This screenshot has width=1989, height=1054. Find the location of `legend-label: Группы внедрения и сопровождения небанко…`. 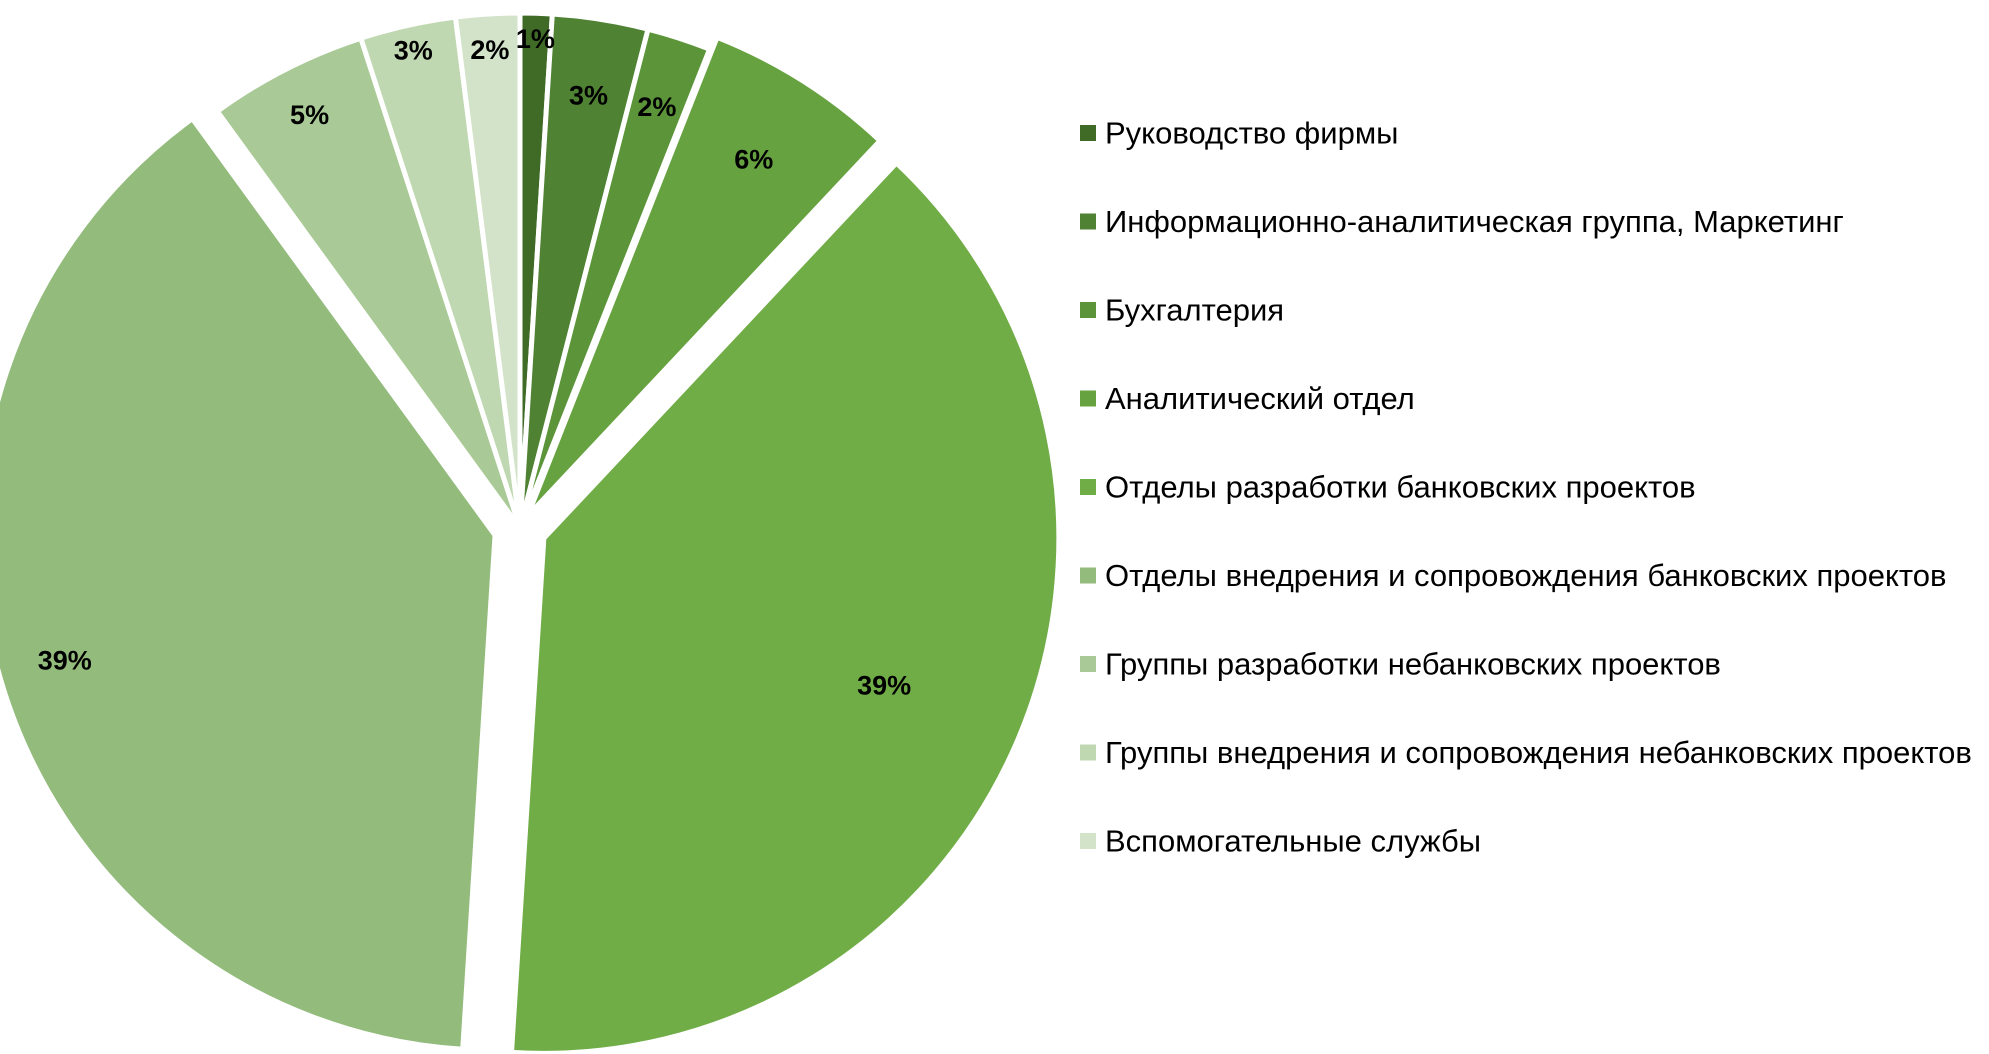

legend-label: Группы внедрения и сопровождения небанко… is located at coordinates (1538, 752).